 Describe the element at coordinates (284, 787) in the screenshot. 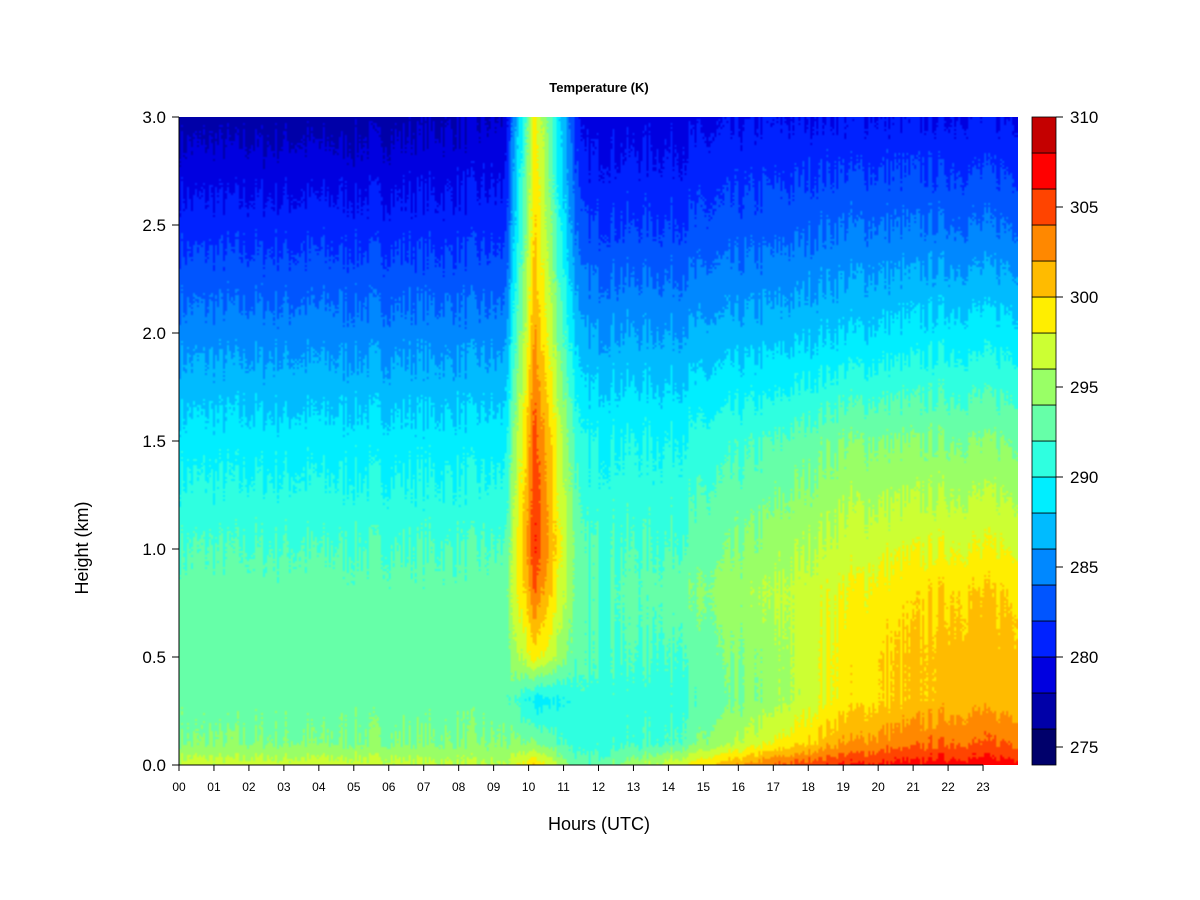

I see `x-tick-label: 03` at that location.